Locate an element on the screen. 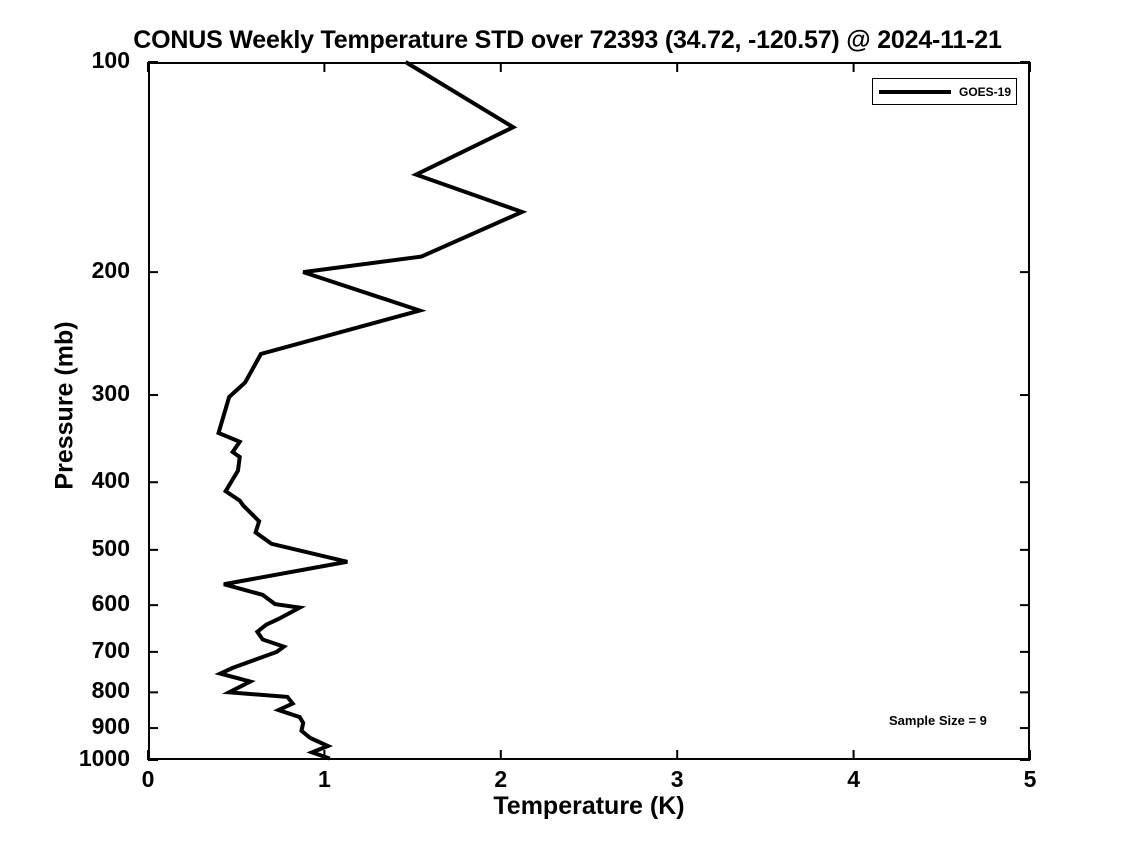 The width and height of the screenshot is (1135, 851). x-tick-label-1: 1 is located at coordinates (324, 779).